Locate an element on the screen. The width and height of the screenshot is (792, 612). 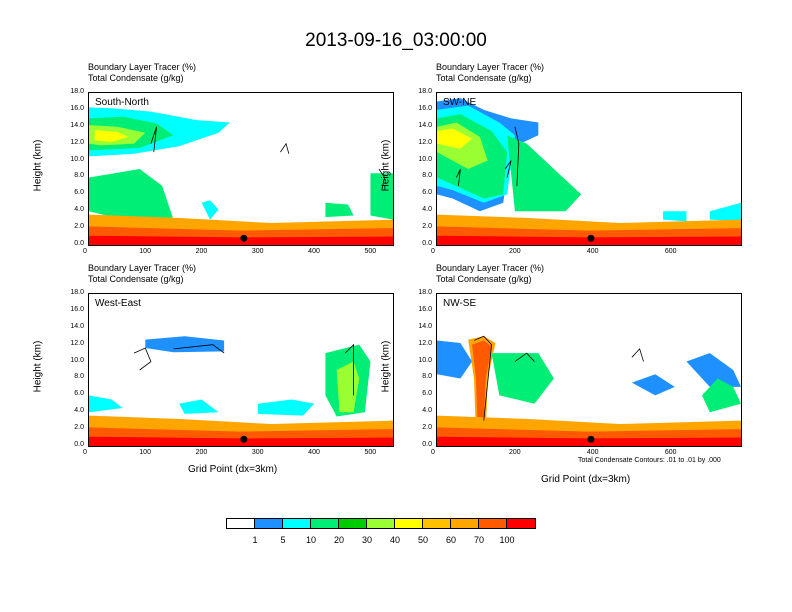
panel-label: West-East is located at coordinates (118, 303).